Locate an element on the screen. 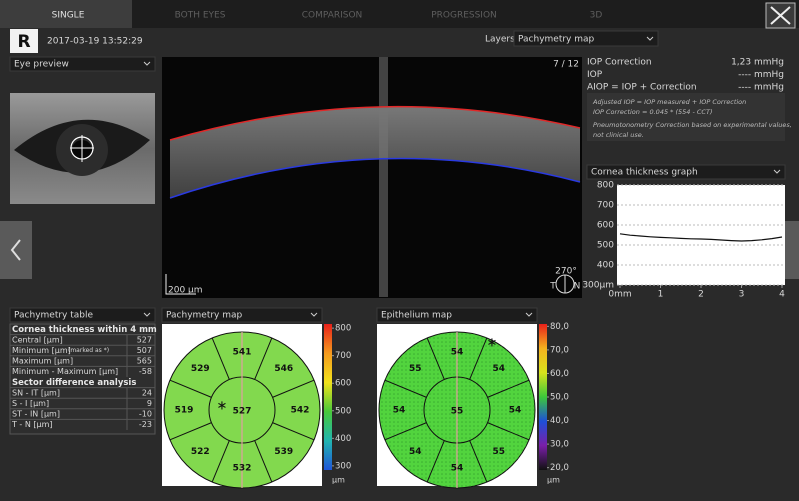  tab-label: SINGLE is located at coordinates (68, 16).